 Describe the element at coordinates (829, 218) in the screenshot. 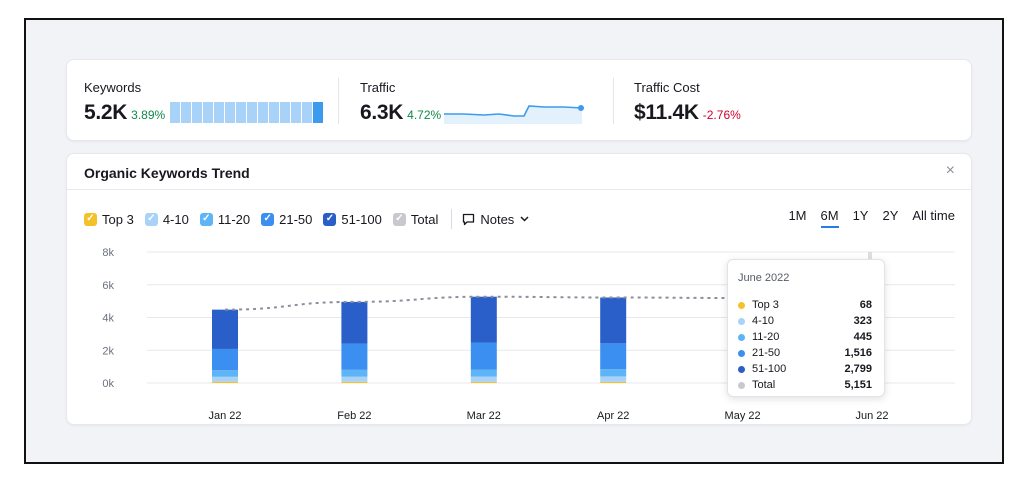

I see `period-6m: 6M` at that location.